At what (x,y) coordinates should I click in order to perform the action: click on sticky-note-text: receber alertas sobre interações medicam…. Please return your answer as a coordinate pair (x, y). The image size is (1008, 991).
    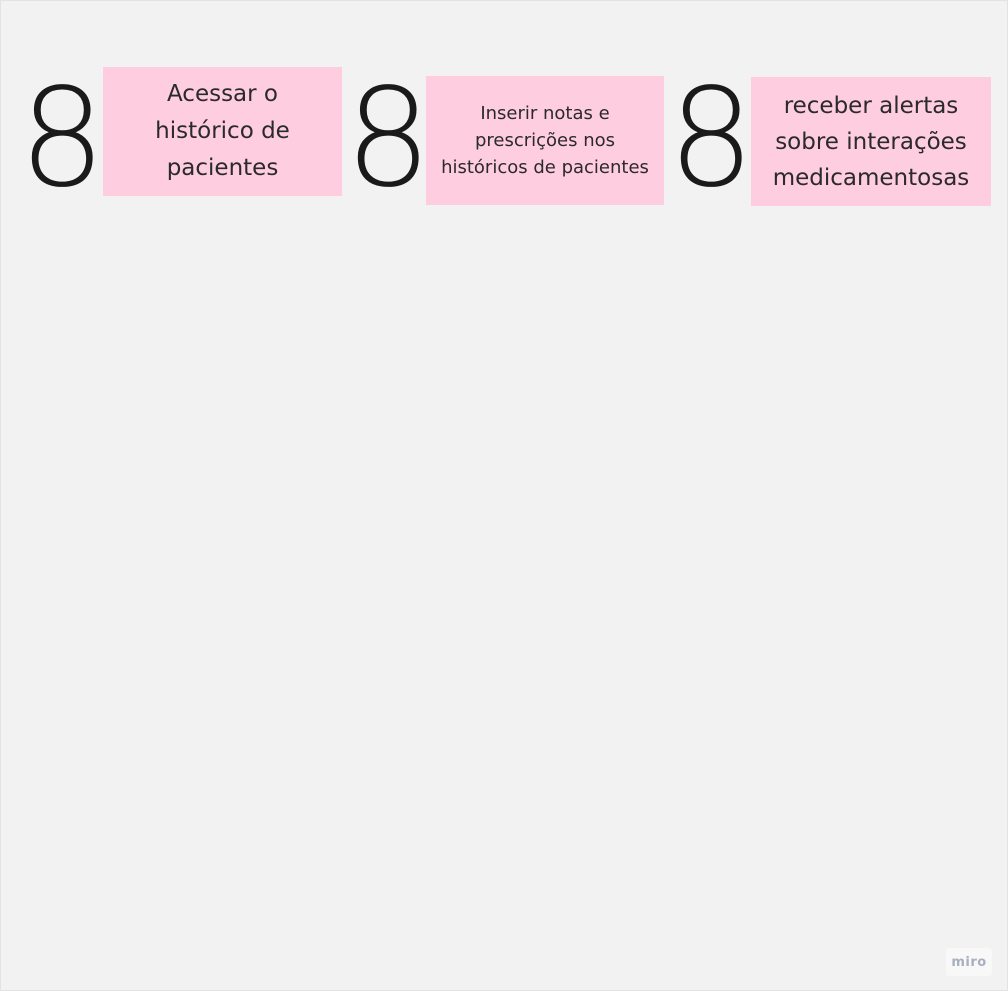
    Looking at the image, I should click on (871, 141).